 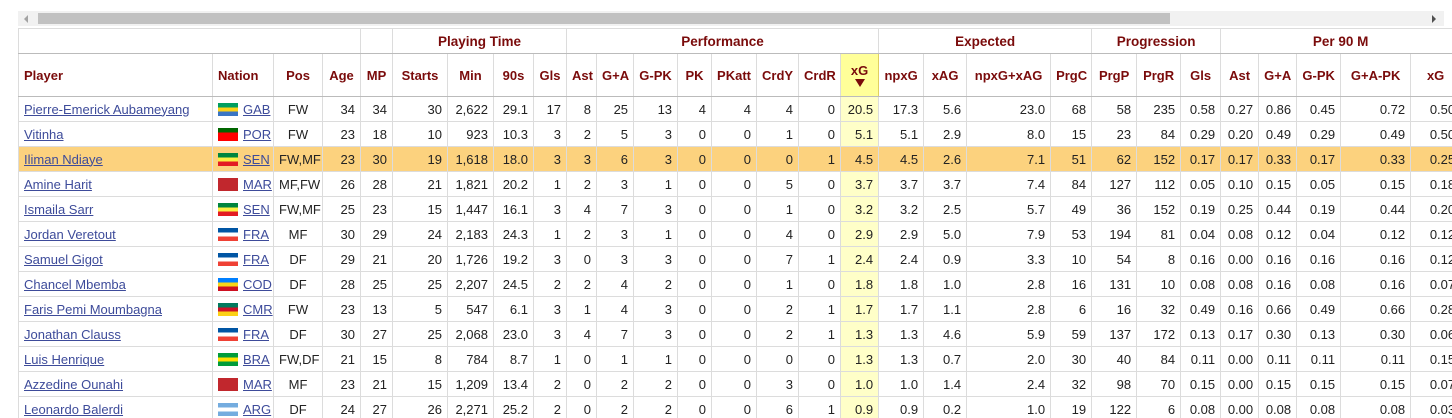 I want to click on cell: 152, so click(x=1159, y=159).